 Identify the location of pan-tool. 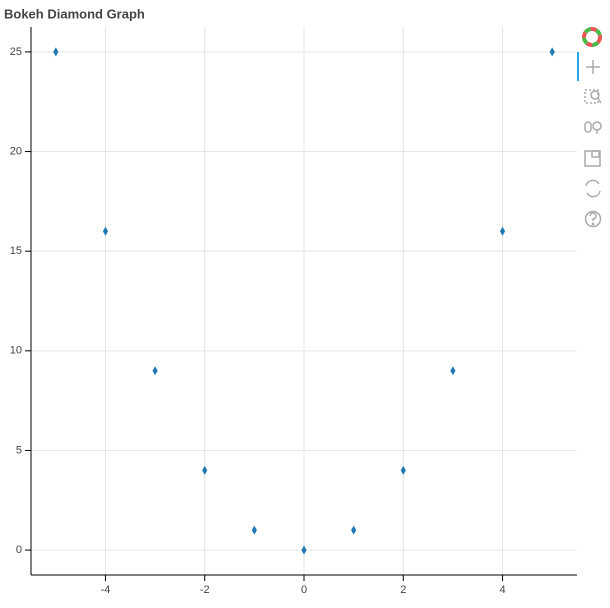
(593, 67).